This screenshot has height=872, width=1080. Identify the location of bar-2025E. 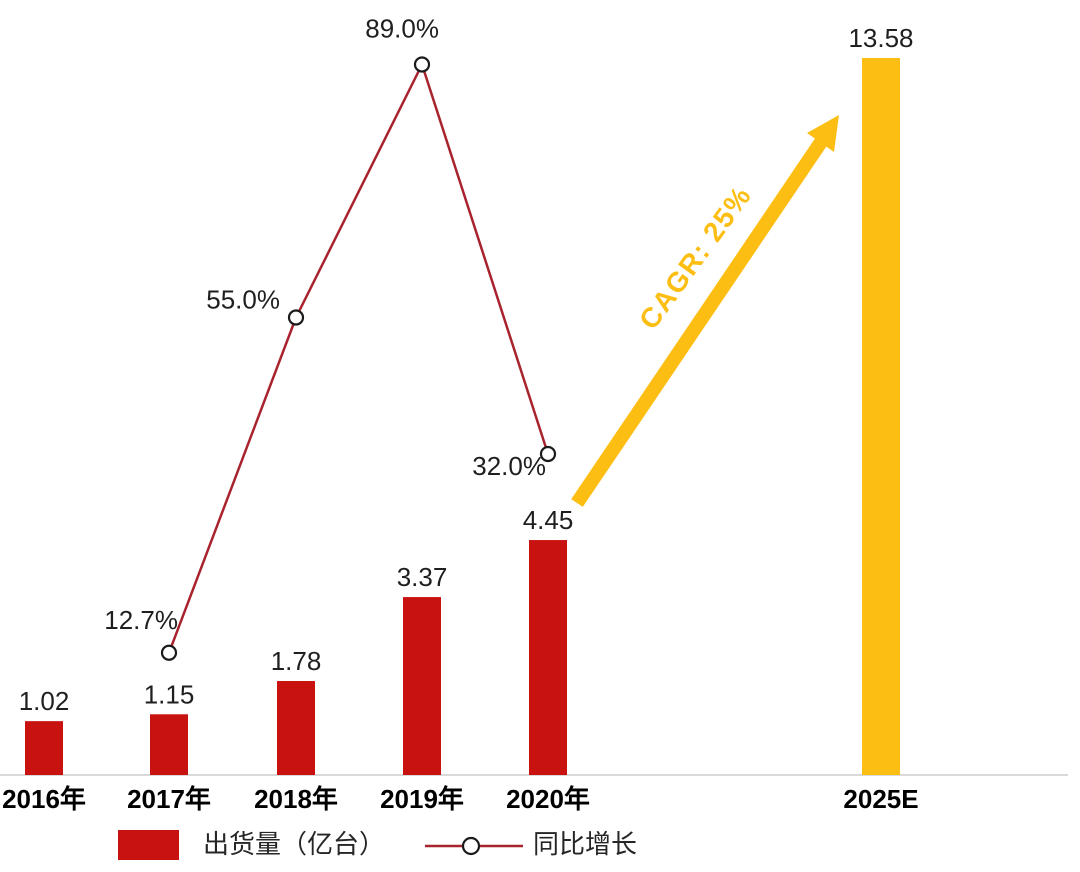
(881, 416).